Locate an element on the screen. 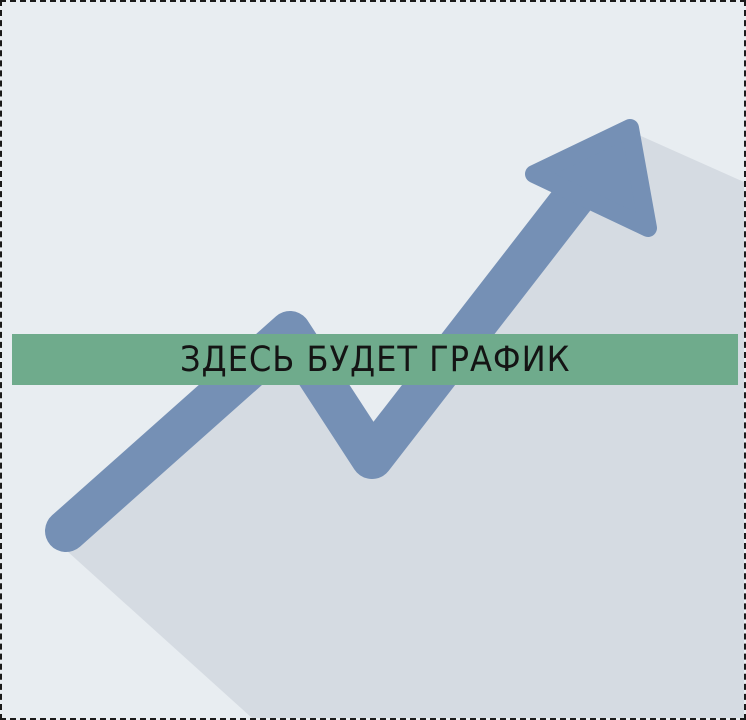  placeholder-banner: ЗДЕСЬ БУДЕТ ГРАФИК is located at coordinates (375, 359).